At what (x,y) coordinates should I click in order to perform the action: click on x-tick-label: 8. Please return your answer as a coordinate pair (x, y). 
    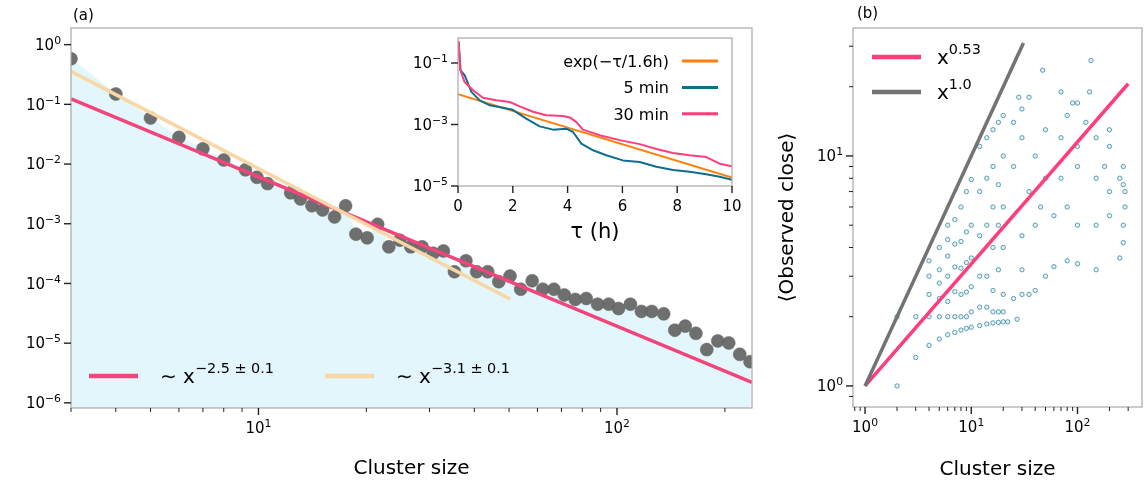
    Looking at the image, I should click on (677, 206).